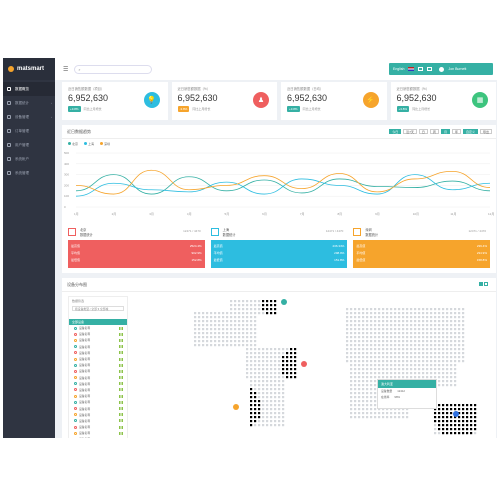 This screenshot has height=500, width=500. What do you see at coordinates (66, 69) in the screenshot?
I see `menu-toggle-icon: ☰` at bounding box center [66, 69].